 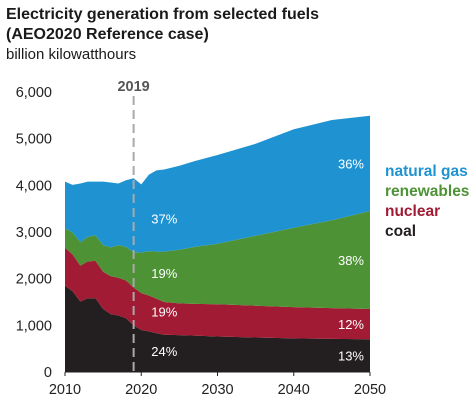 I want to click on y-tick-label: 2,000, so click(x=34, y=280).